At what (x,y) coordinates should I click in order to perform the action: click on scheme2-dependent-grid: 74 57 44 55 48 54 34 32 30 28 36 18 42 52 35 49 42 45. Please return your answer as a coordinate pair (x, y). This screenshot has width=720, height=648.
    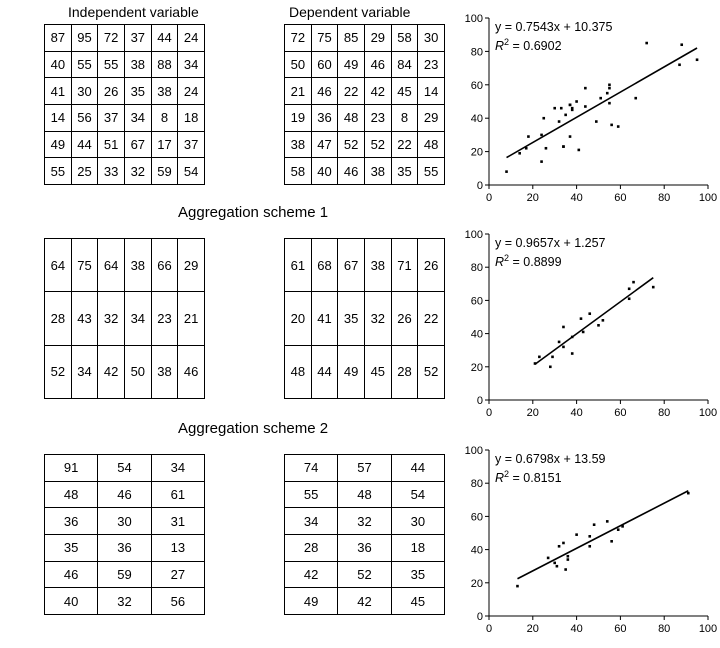
    Looking at the image, I should click on (364, 534).